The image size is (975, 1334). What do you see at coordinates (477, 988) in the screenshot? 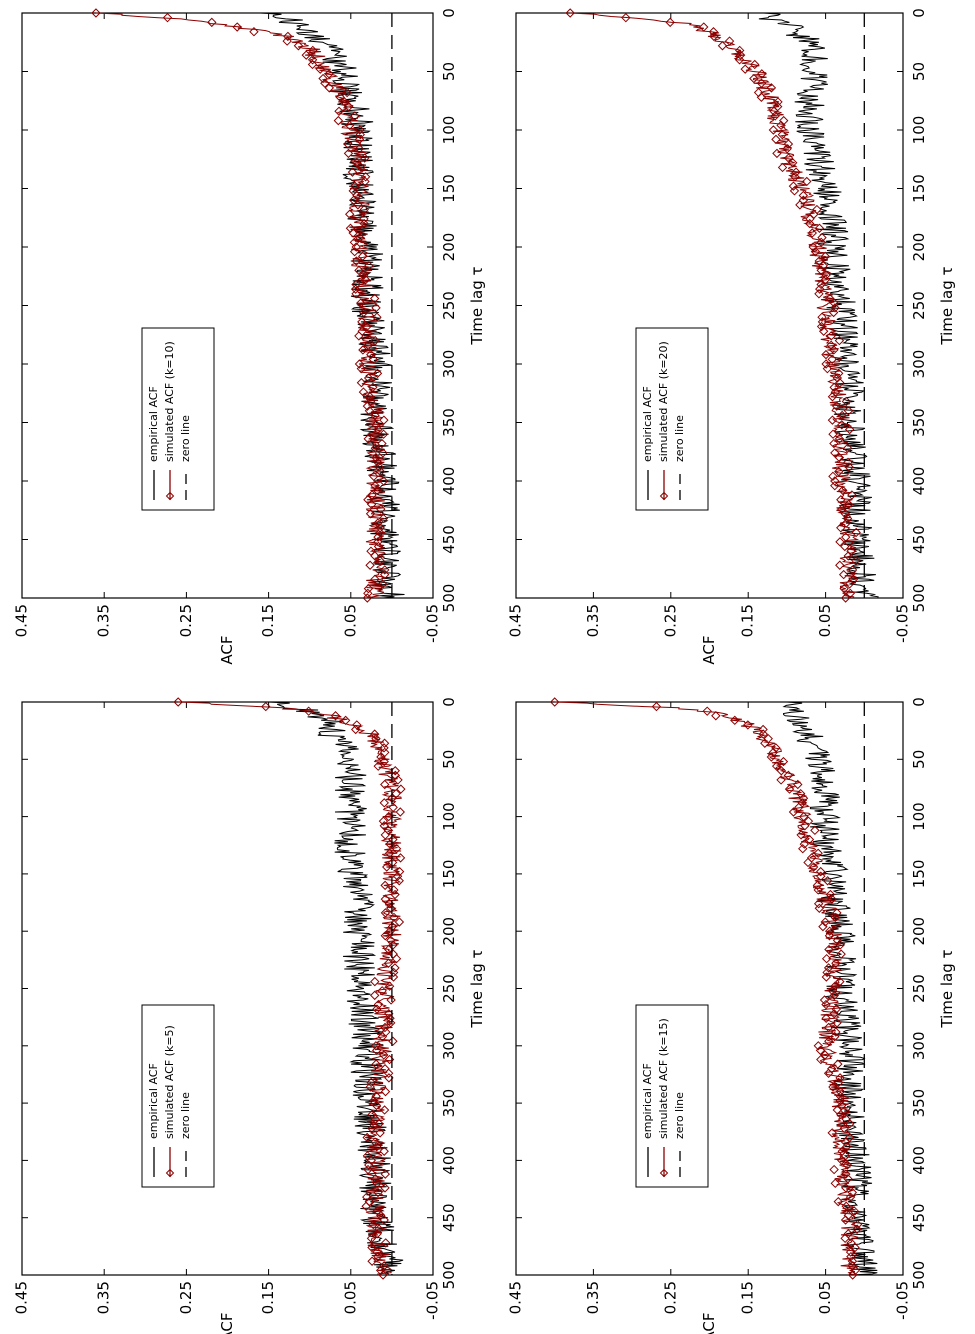
I see `x-axis-label: Time lag τ` at bounding box center [477, 988].